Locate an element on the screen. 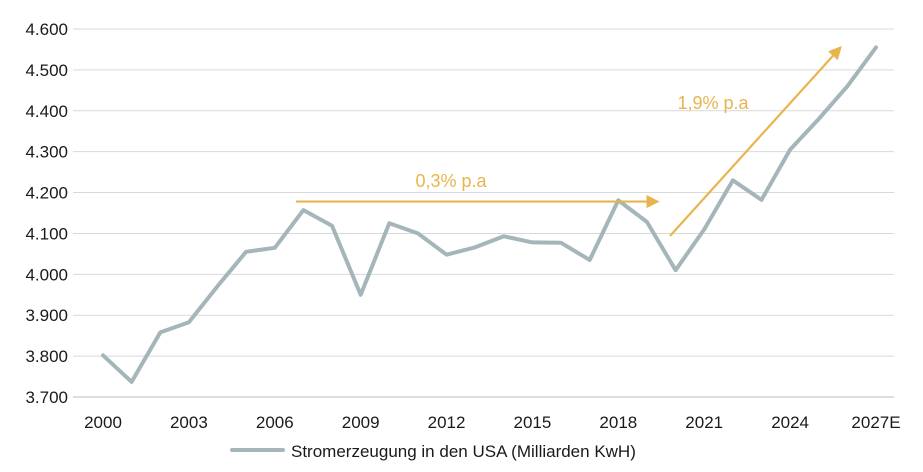  x-tick-label: 2000 is located at coordinates (103, 422).